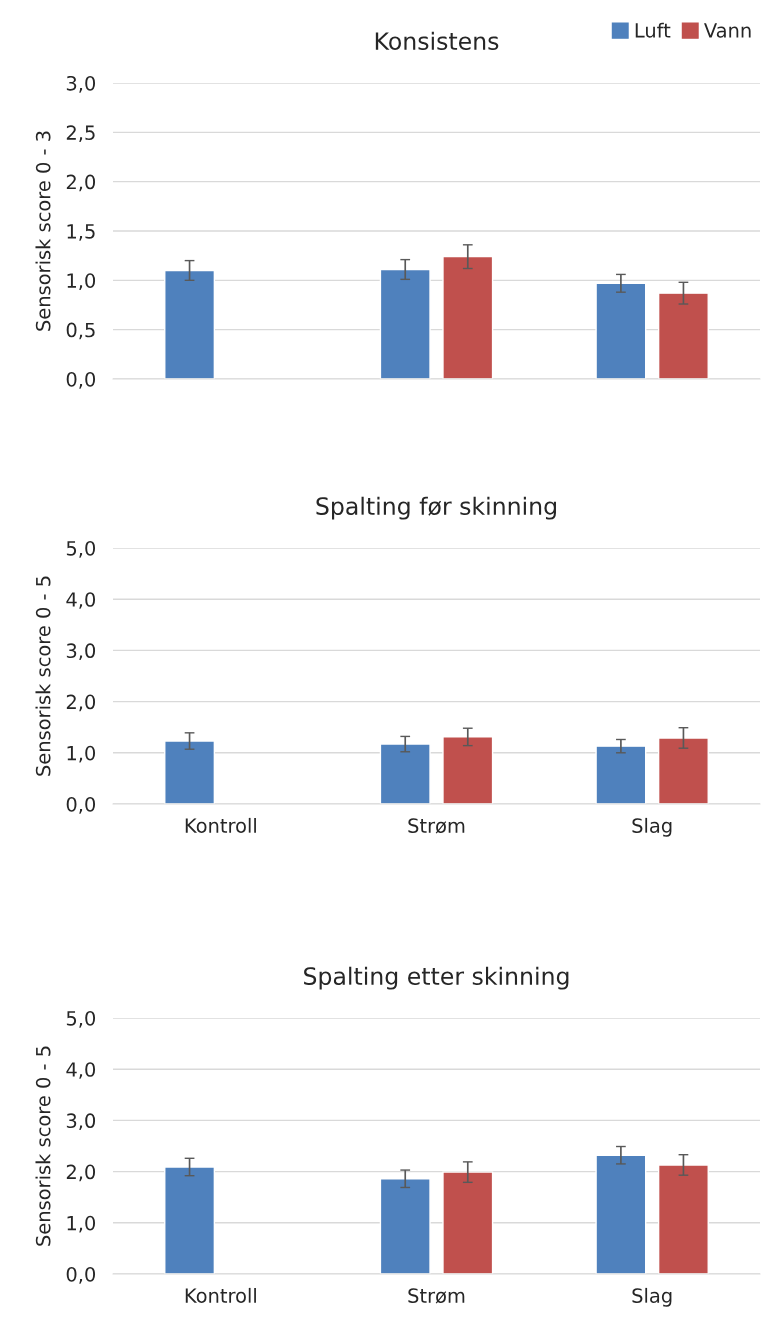 This screenshot has width=781, height=1328. What do you see at coordinates (436, 508) in the screenshot?
I see `chart-title: Spalting før skinning` at bounding box center [436, 508].